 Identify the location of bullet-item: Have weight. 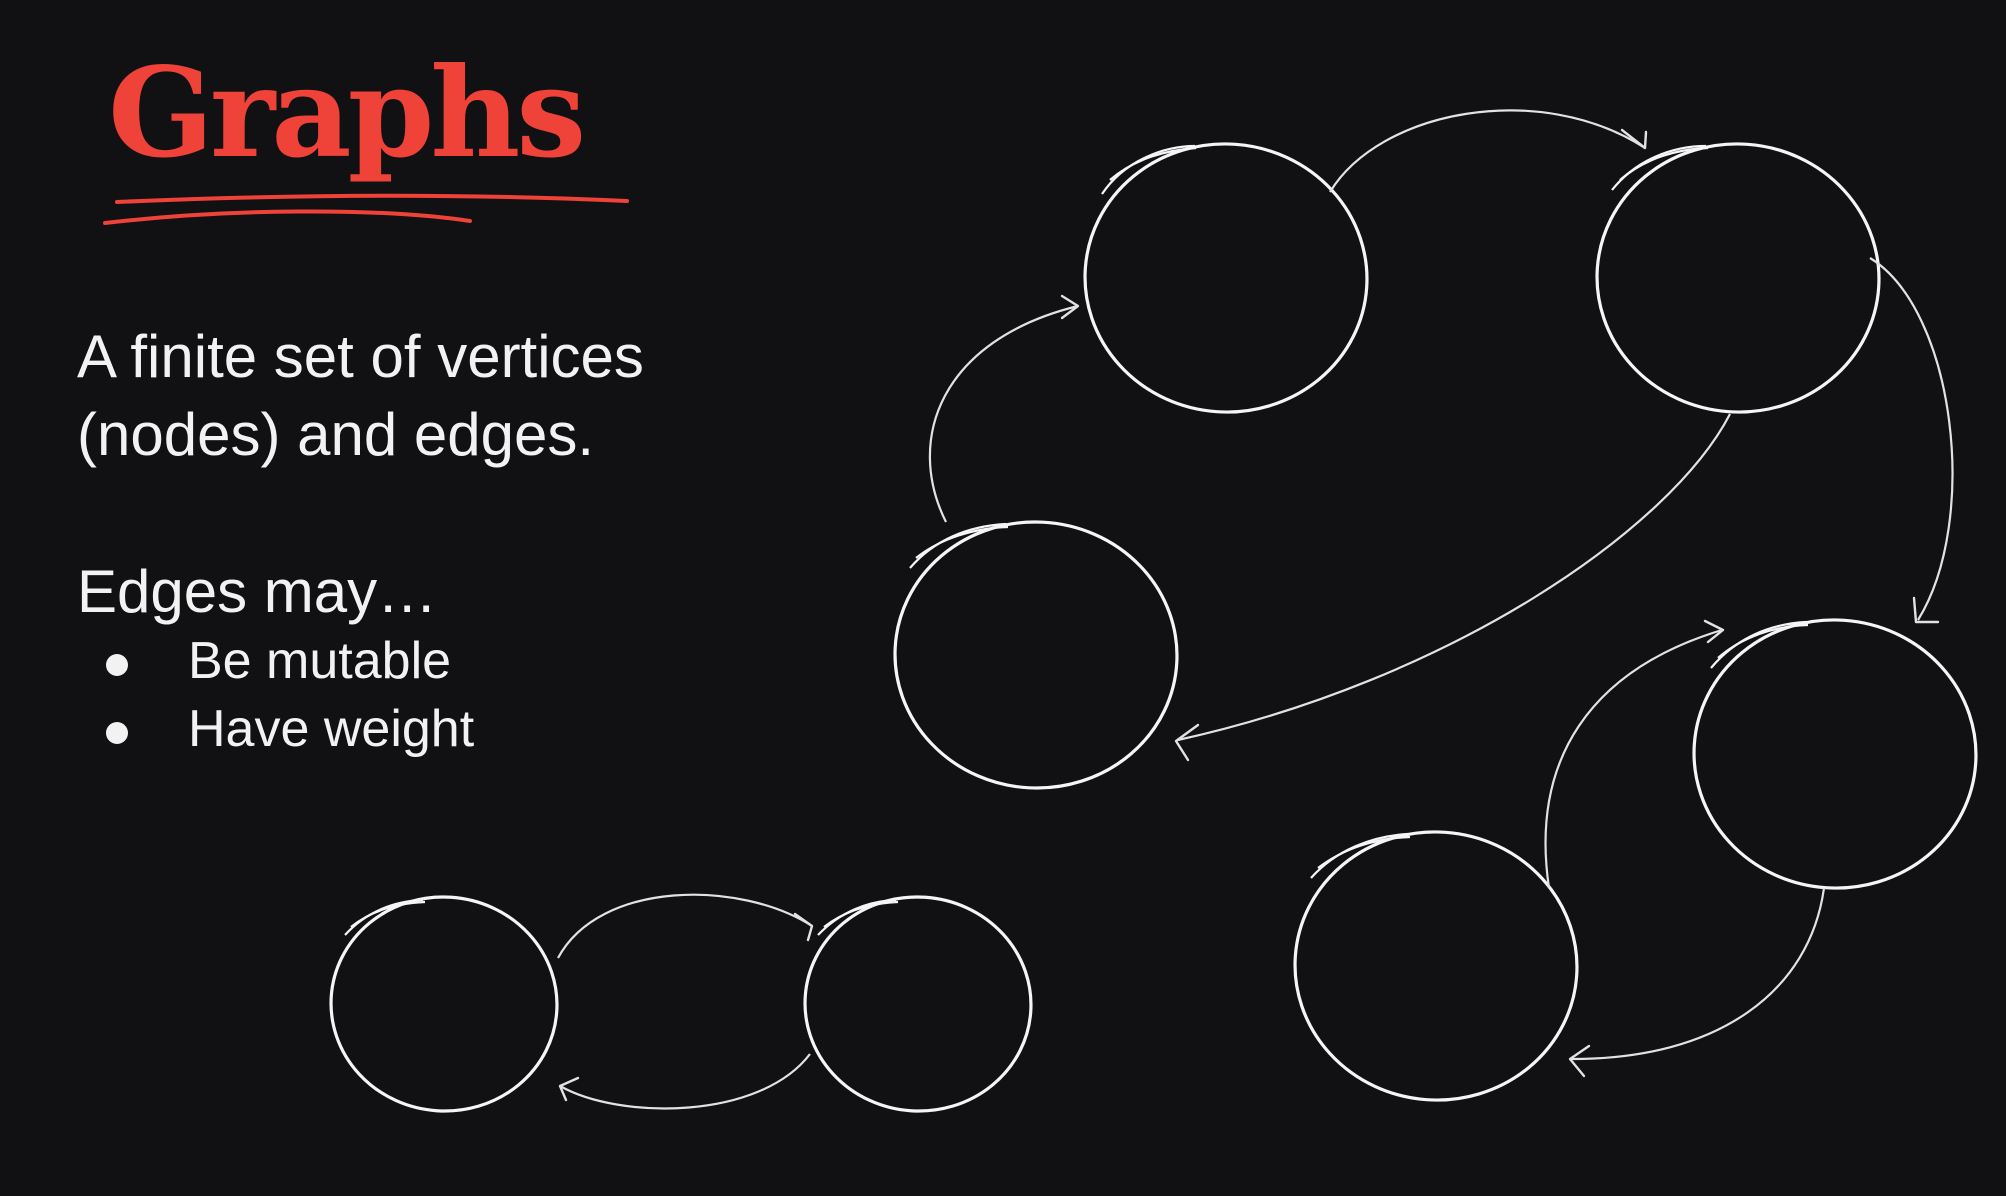
(287, 729).